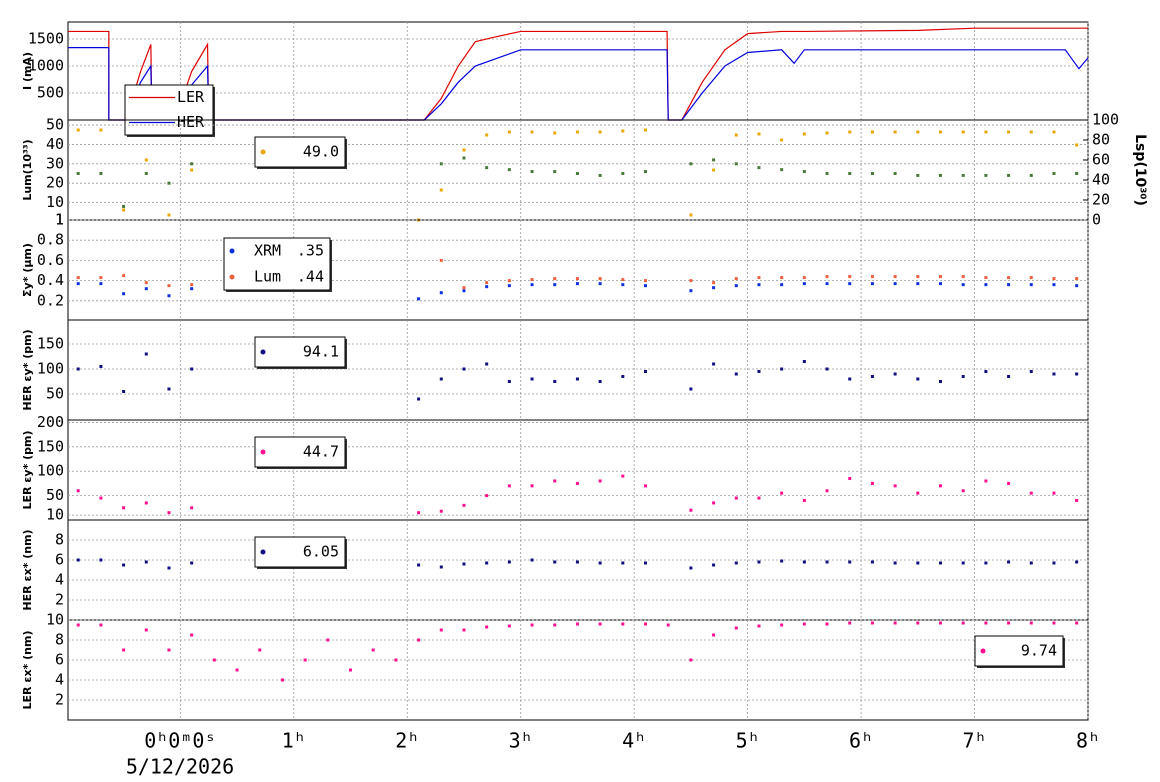 This screenshot has width=1160, height=782. What do you see at coordinates (191, 97) in the screenshot?
I see `legend-label: LER` at bounding box center [191, 97].